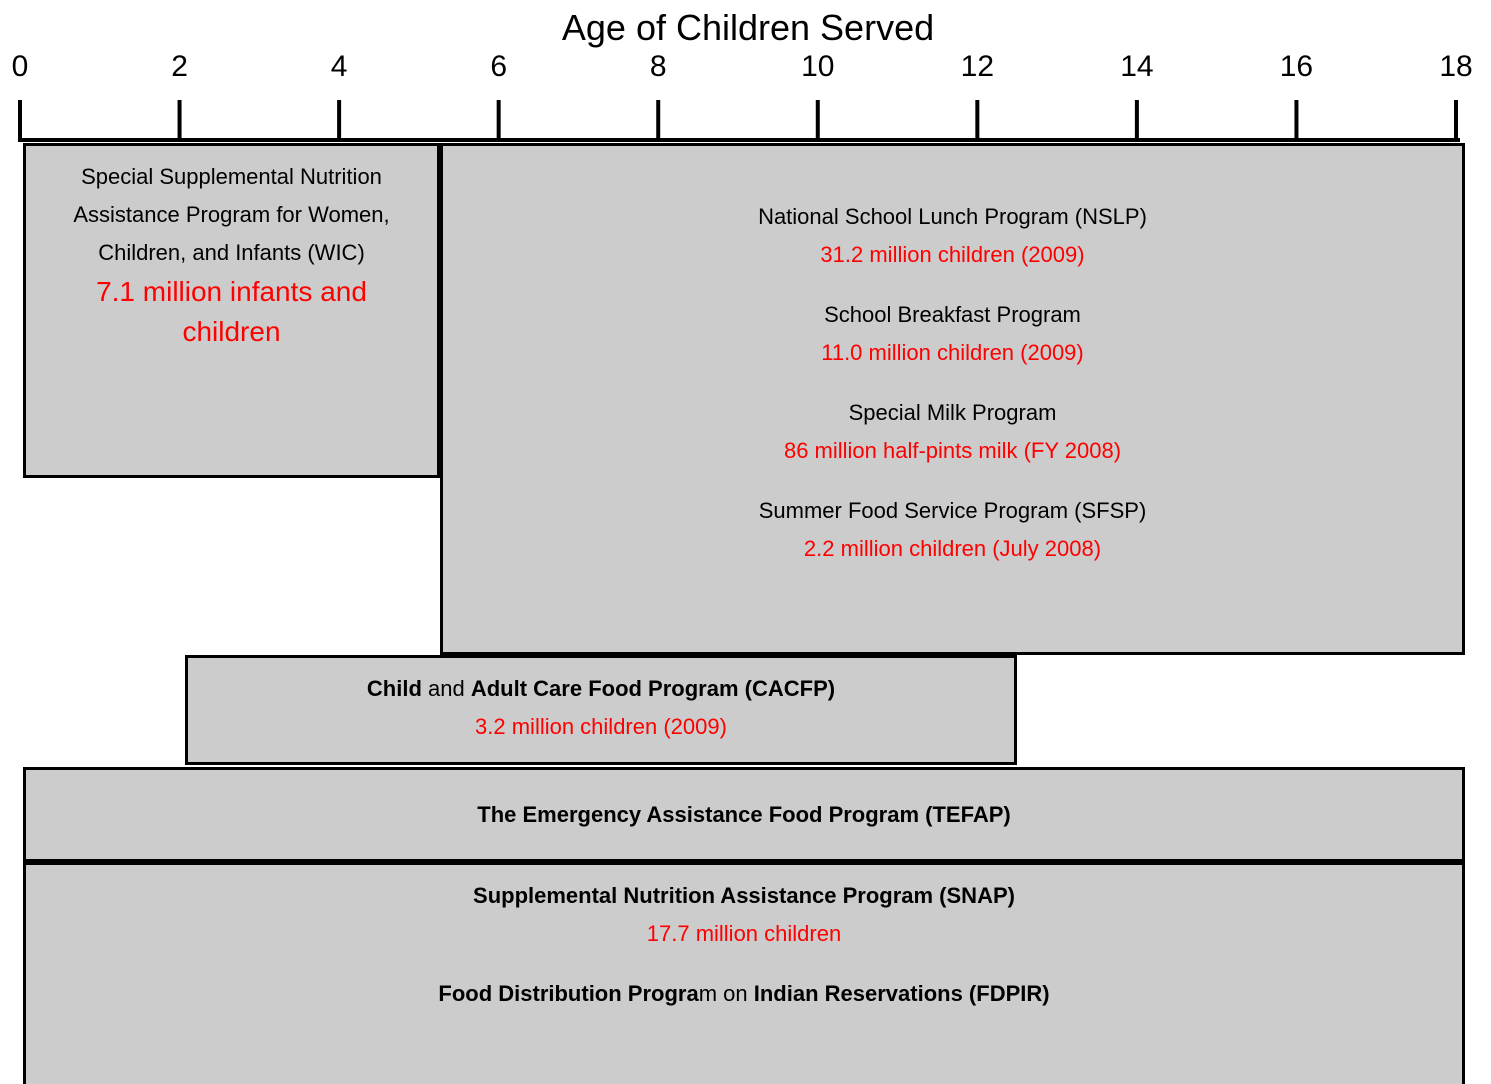 This screenshot has width=1491, height=1084. I want to click on tick-label: 14, so click(1136, 66).